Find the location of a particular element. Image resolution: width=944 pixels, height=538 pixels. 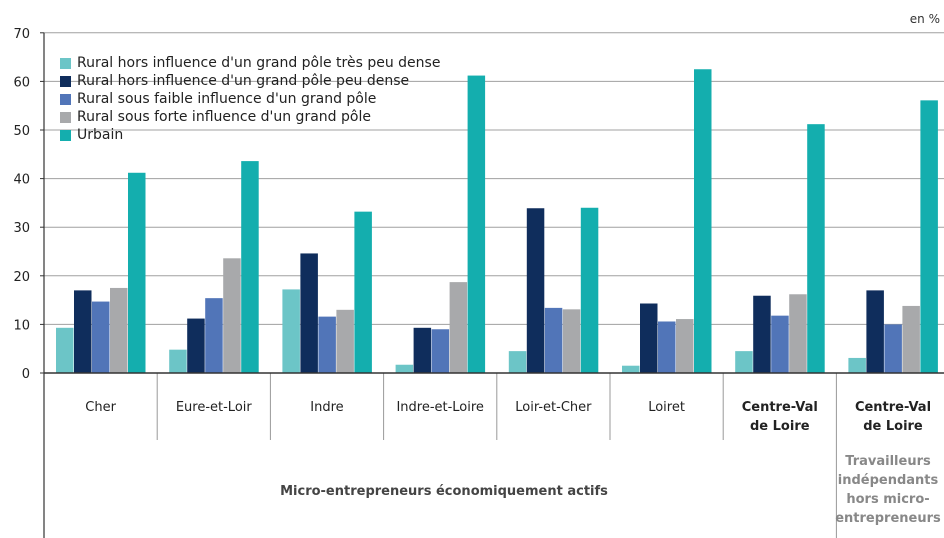

category-label: Indre is located at coordinates (326, 407).